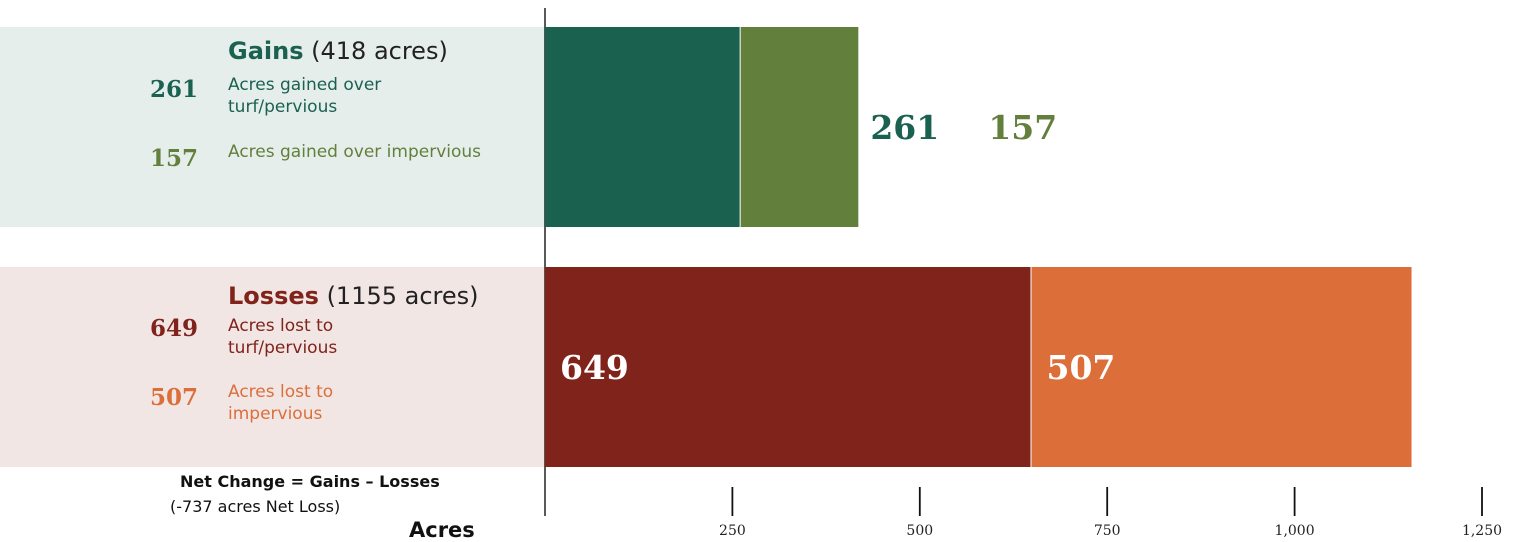 The image size is (1523, 542). What do you see at coordinates (732, 531) in the screenshot?
I see `x-tick-label-250: 250` at bounding box center [732, 531].